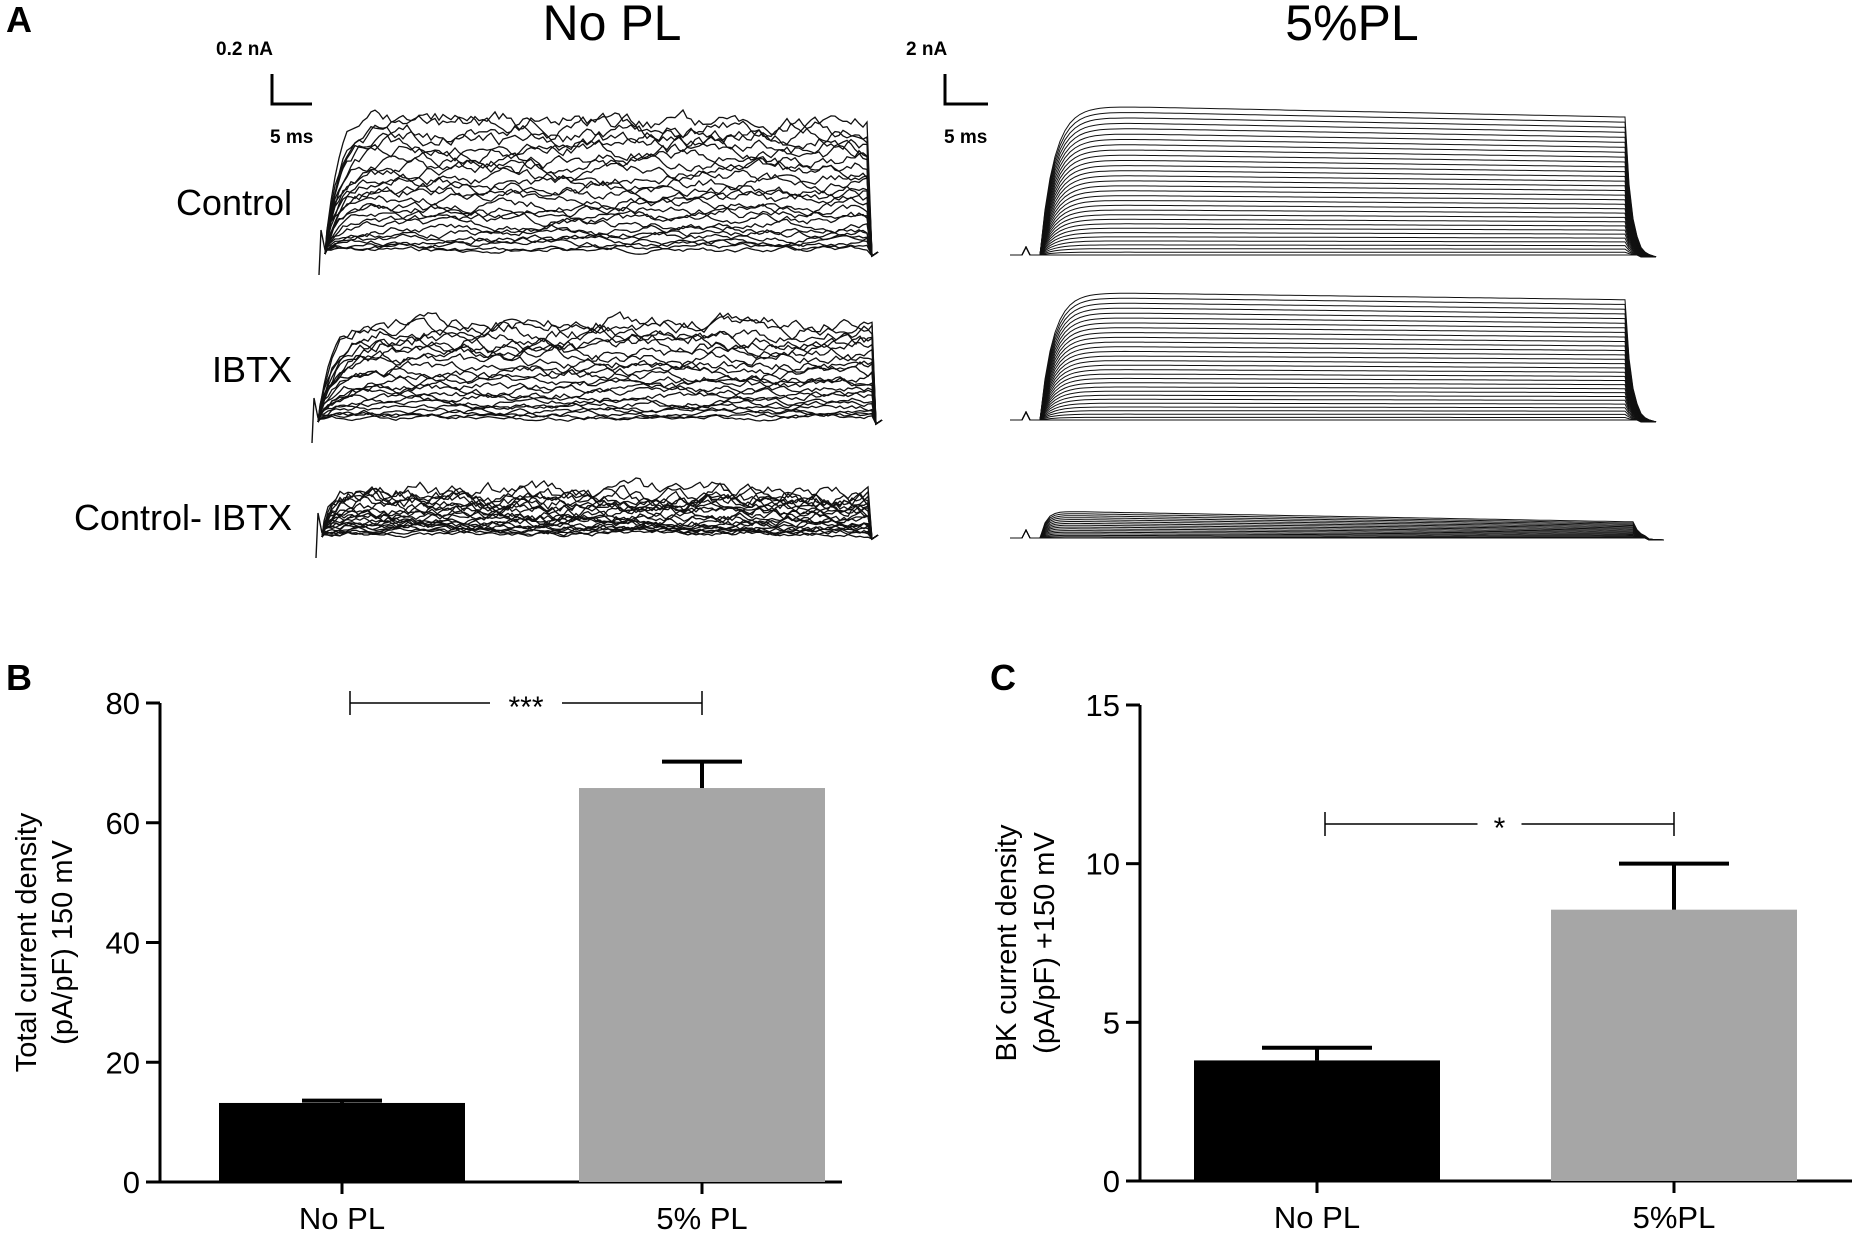  I want to click on scale-time-label-no-pl: 5 ms, so click(291, 137).